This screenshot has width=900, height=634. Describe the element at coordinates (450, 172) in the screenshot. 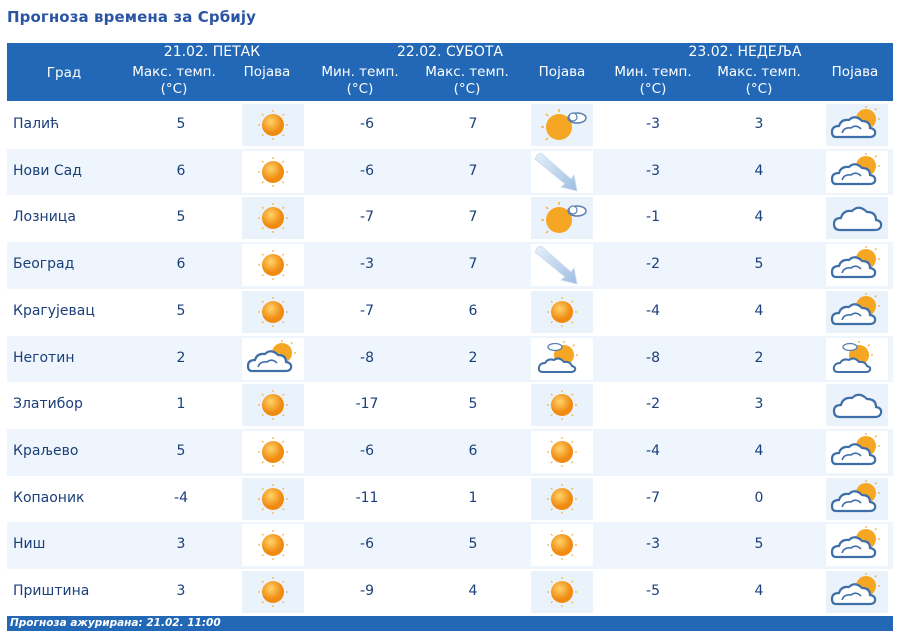

I see `table-row: Нови Сад 6 -6 7 -3 4` at that location.